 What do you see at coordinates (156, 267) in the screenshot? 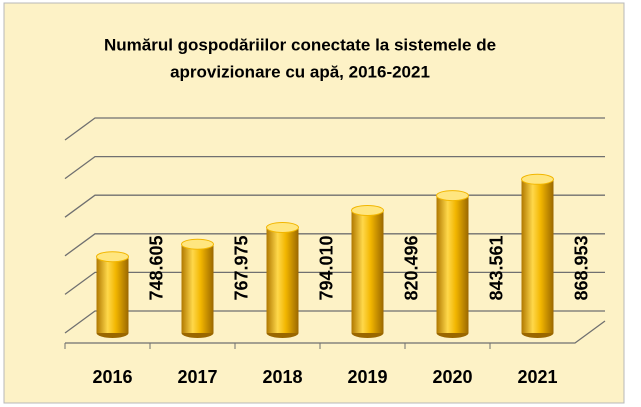
I see `value-label: 748.605` at bounding box center [156, 267].